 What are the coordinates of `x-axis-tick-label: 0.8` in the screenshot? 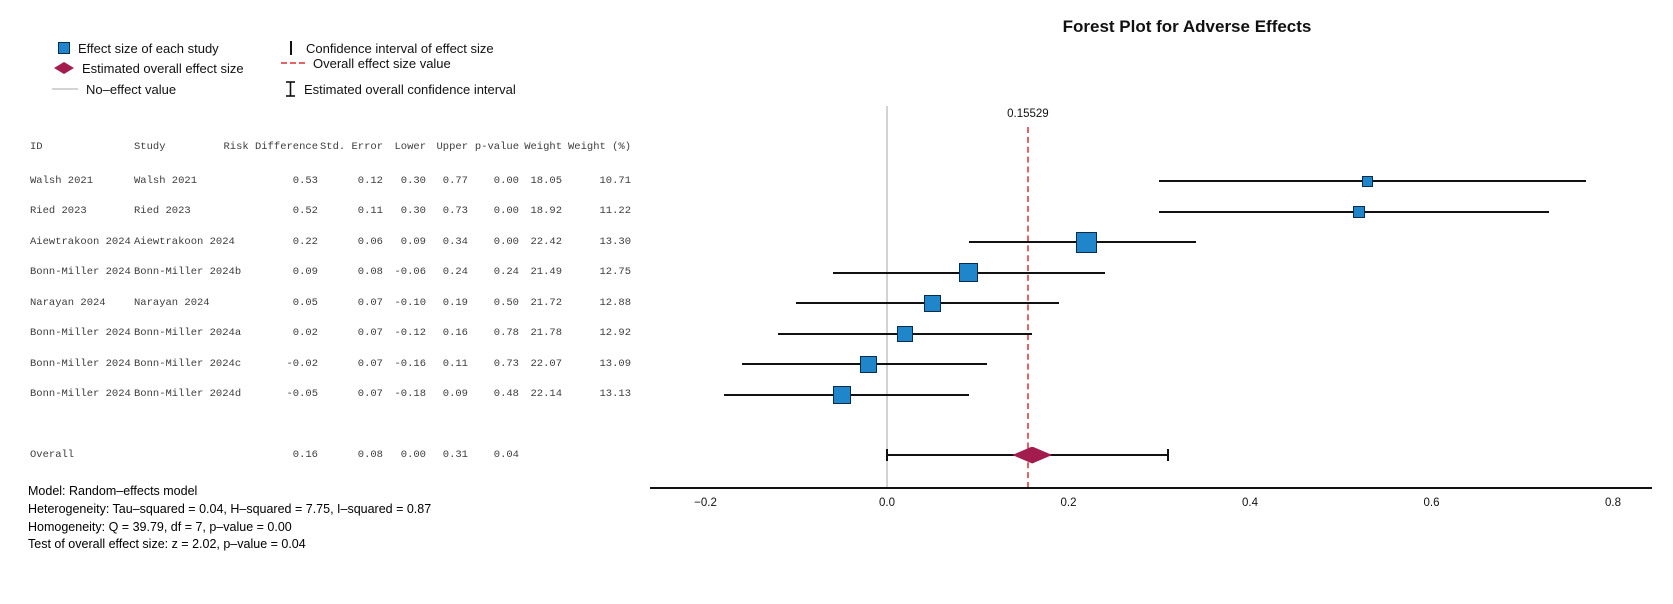 It's located at (1613, 503).